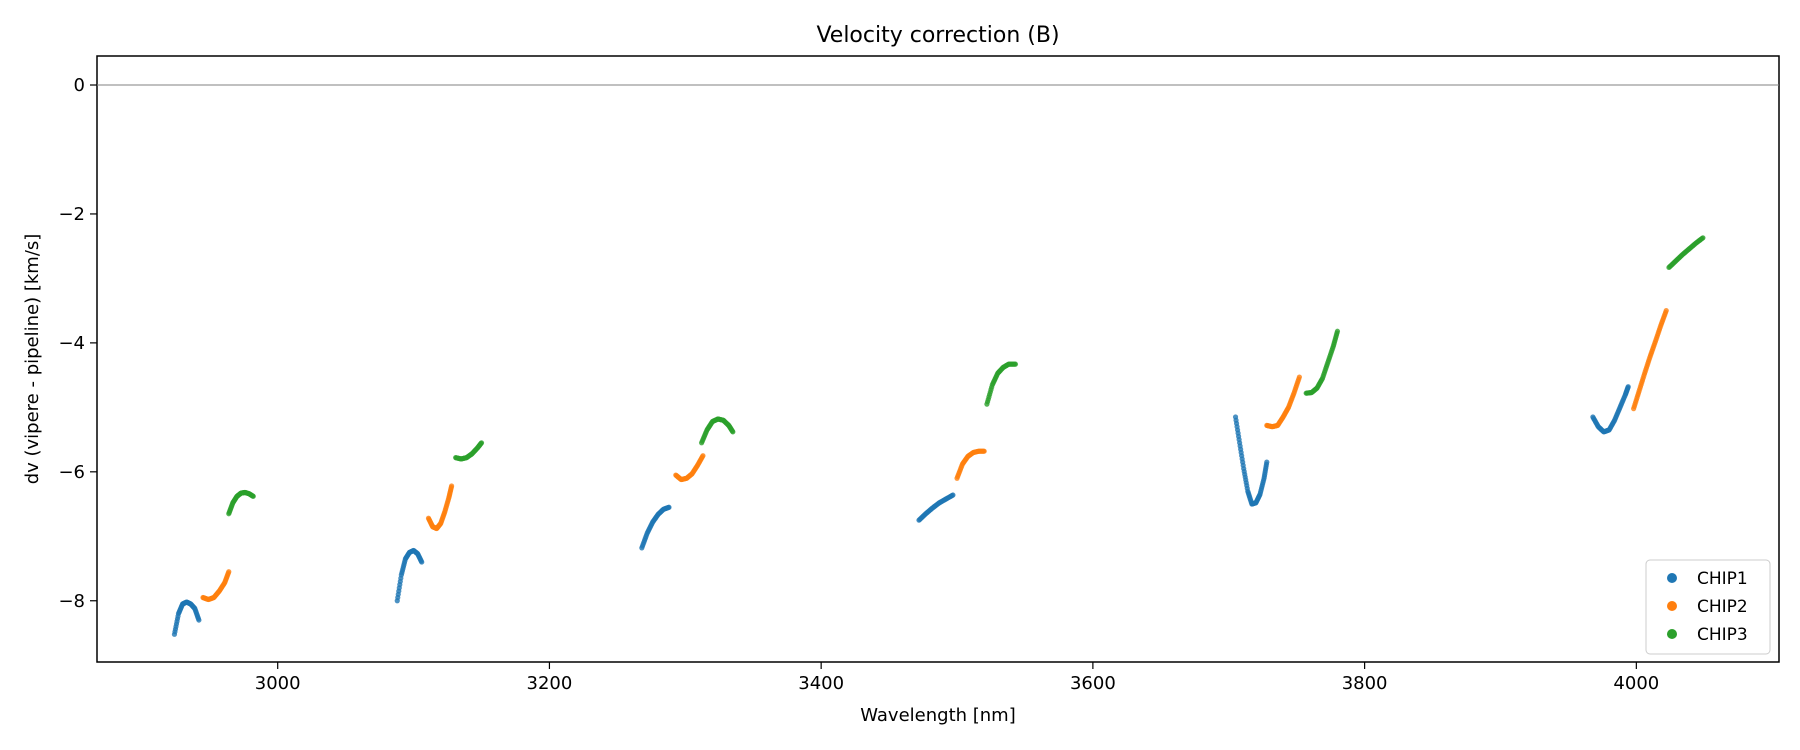 The height and width of the screenshot is (750, 1800). Describe the element at coordinates (1672, 634) in the screenshot. I see `legend-marker-chip3` at that location.